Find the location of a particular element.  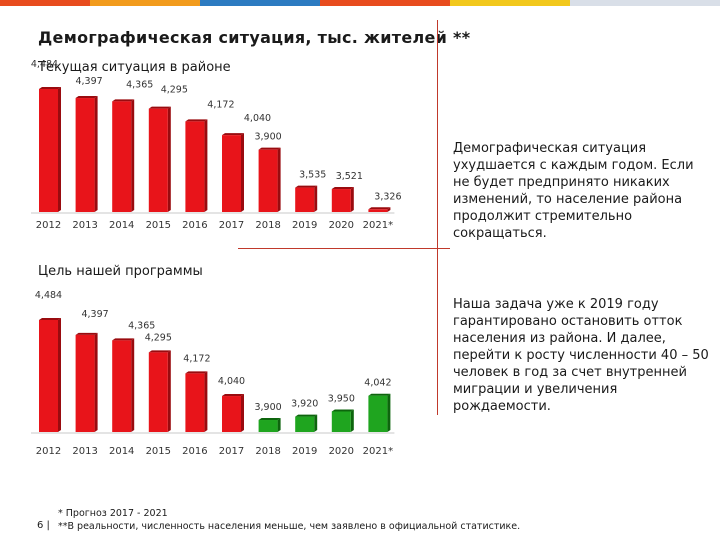

value-label: 4,042 is located at coordinates (377, 383).